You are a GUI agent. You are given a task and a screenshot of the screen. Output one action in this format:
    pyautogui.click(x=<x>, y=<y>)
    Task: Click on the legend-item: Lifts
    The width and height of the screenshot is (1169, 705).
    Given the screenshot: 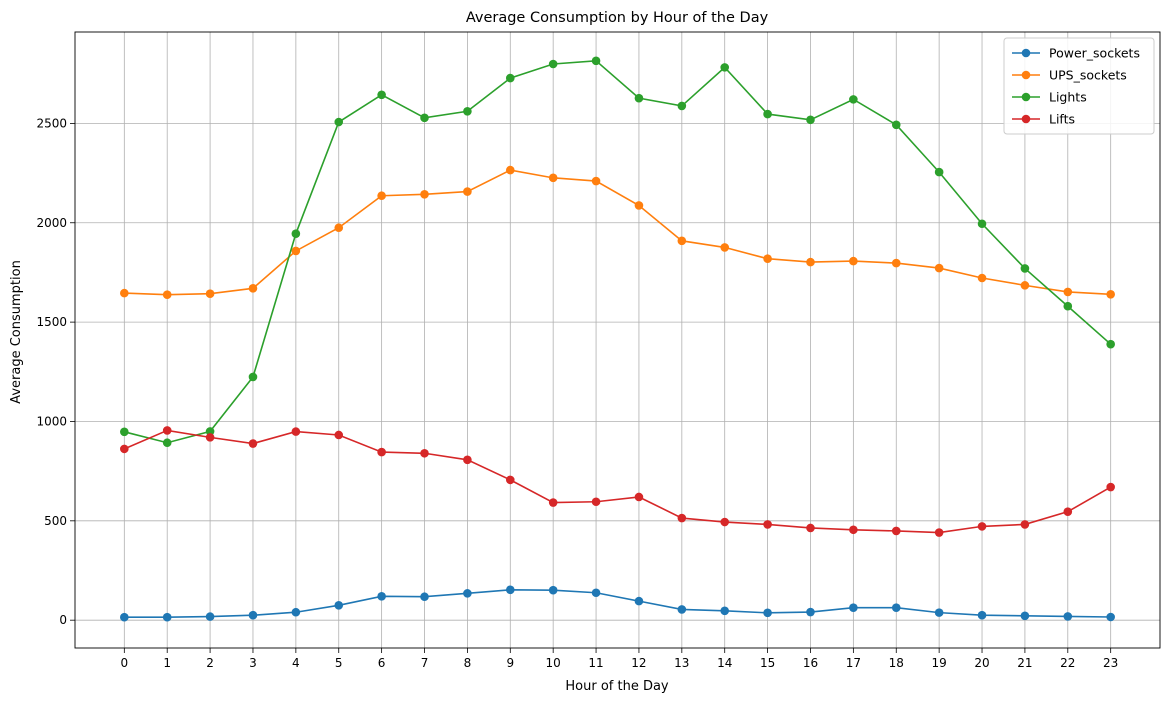 What is the action you would take?
    pyautogui.click(x=1043, y=119)
    